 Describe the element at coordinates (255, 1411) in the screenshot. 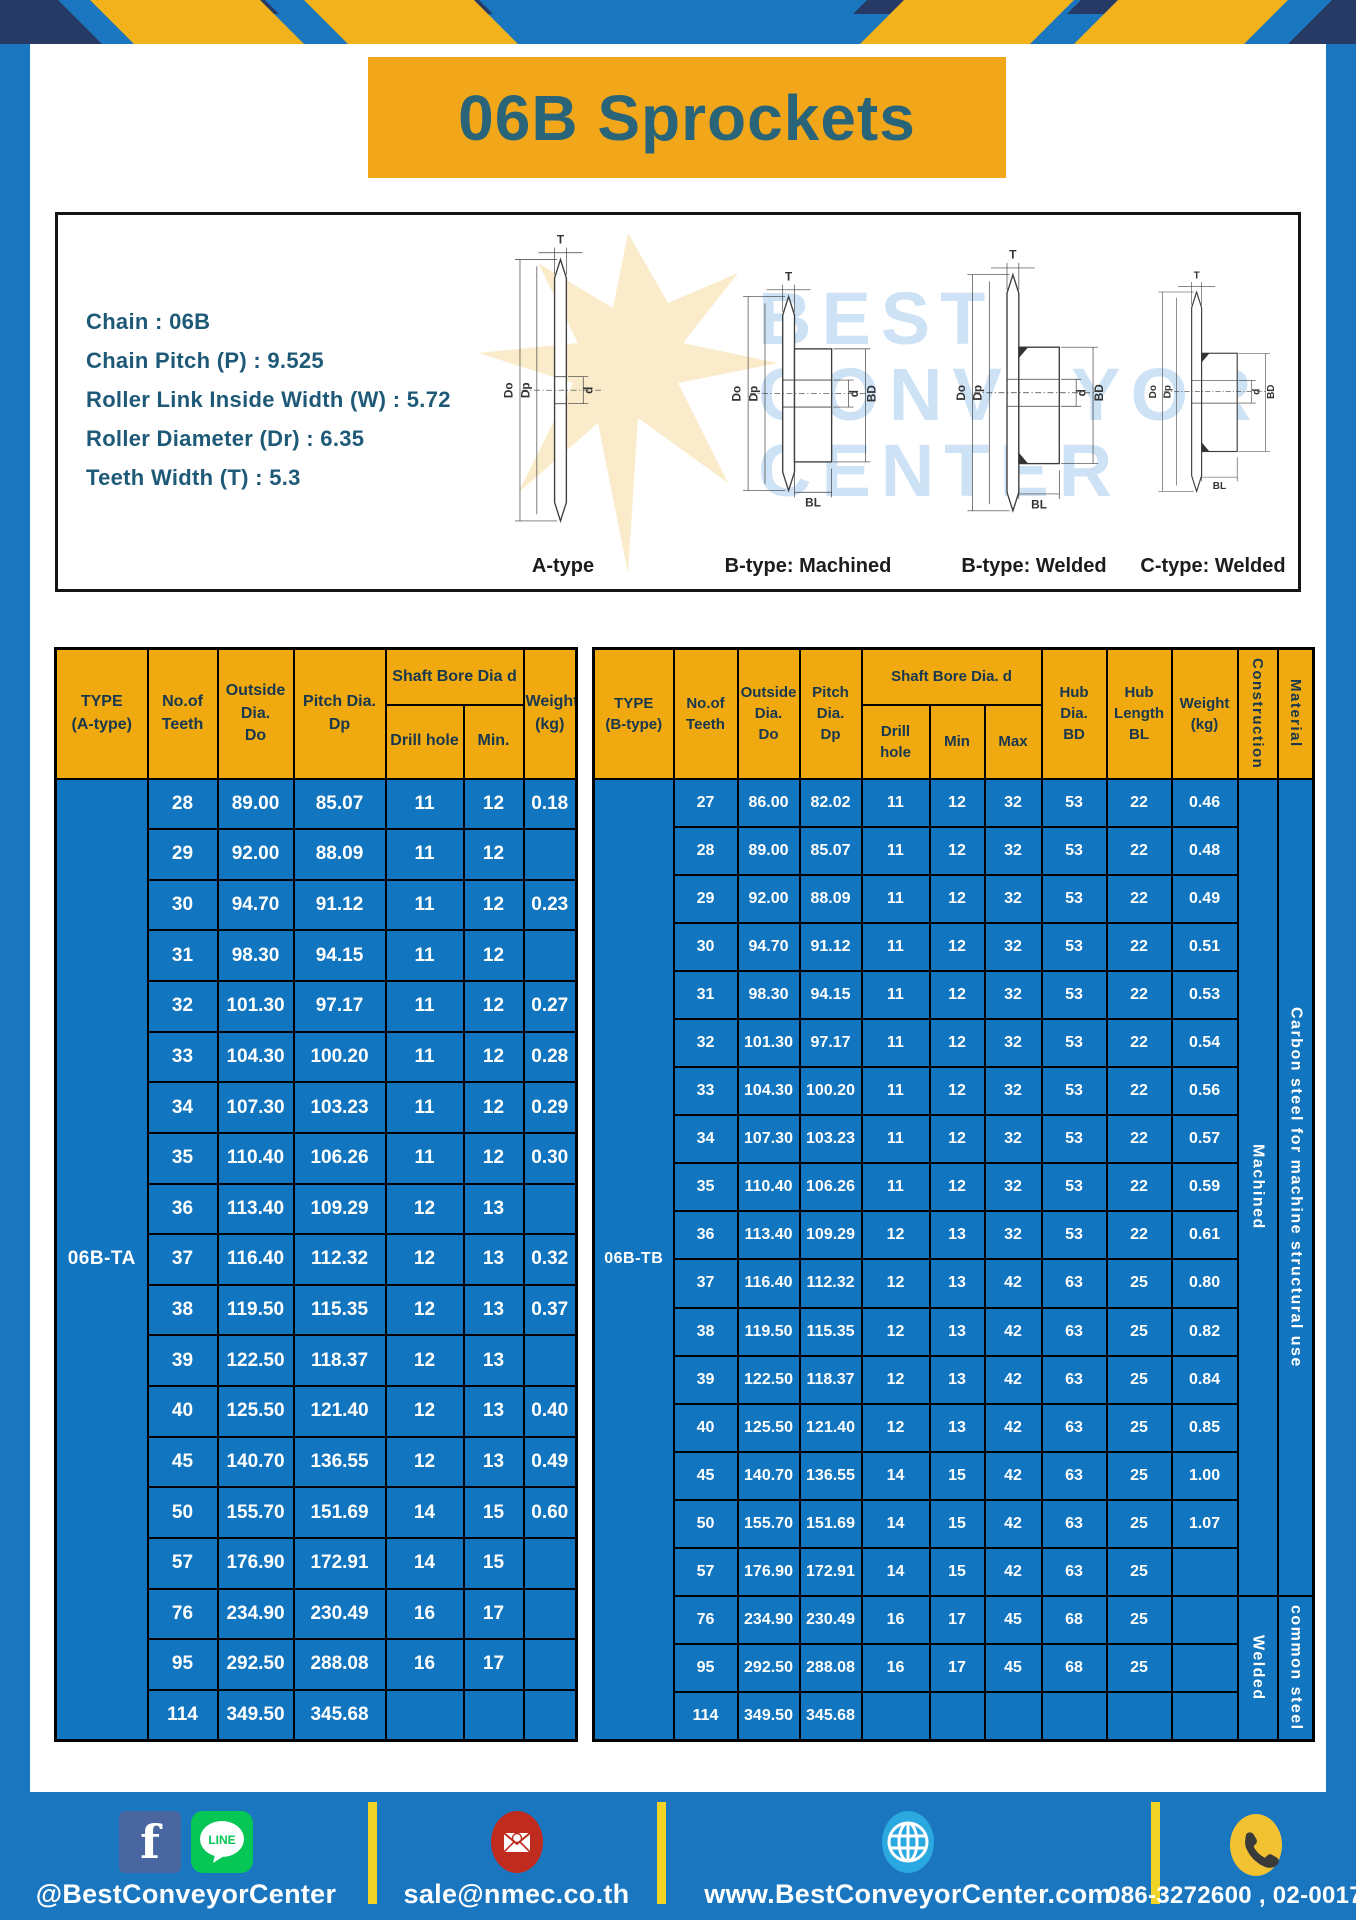

I see `table-cell: 125.50` at that location.